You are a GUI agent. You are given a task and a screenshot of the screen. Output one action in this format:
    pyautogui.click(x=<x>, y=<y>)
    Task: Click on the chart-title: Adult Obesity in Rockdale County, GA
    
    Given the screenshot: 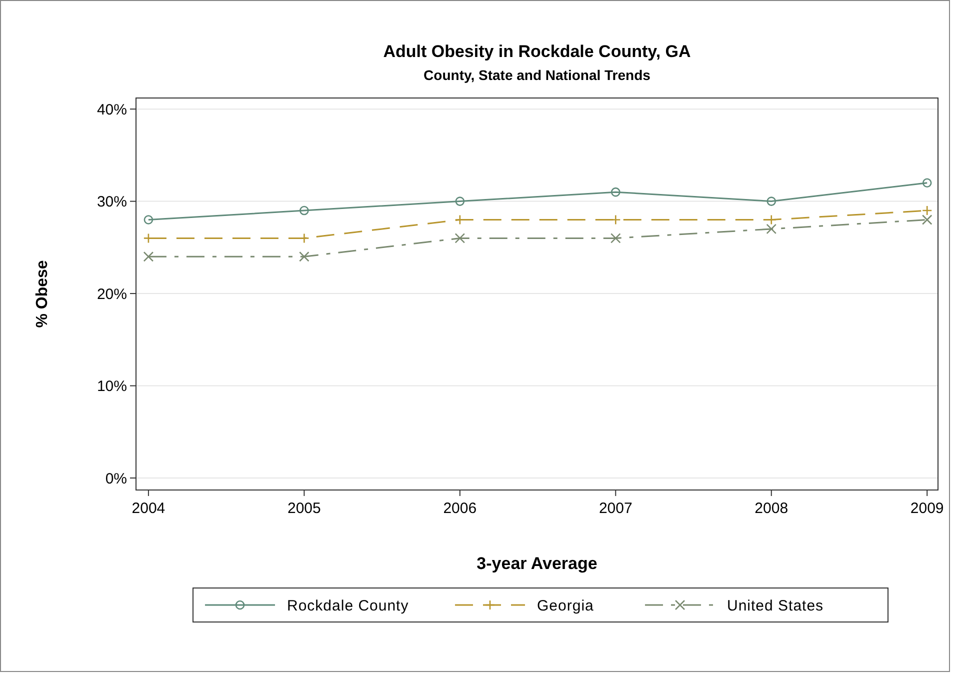 What is the action you would take?
    pyautogui.click(x=537, y=51)
    